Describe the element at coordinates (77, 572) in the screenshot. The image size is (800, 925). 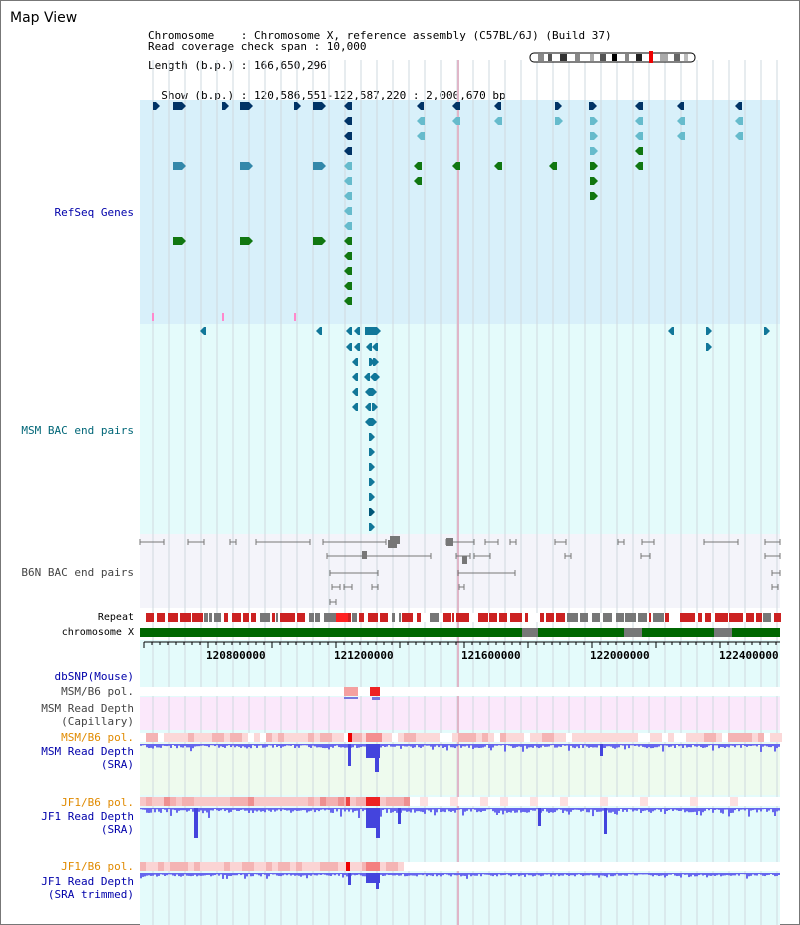
I see `b6n-bac-end-pairs-label: B6N BAC end pairs` at that location.